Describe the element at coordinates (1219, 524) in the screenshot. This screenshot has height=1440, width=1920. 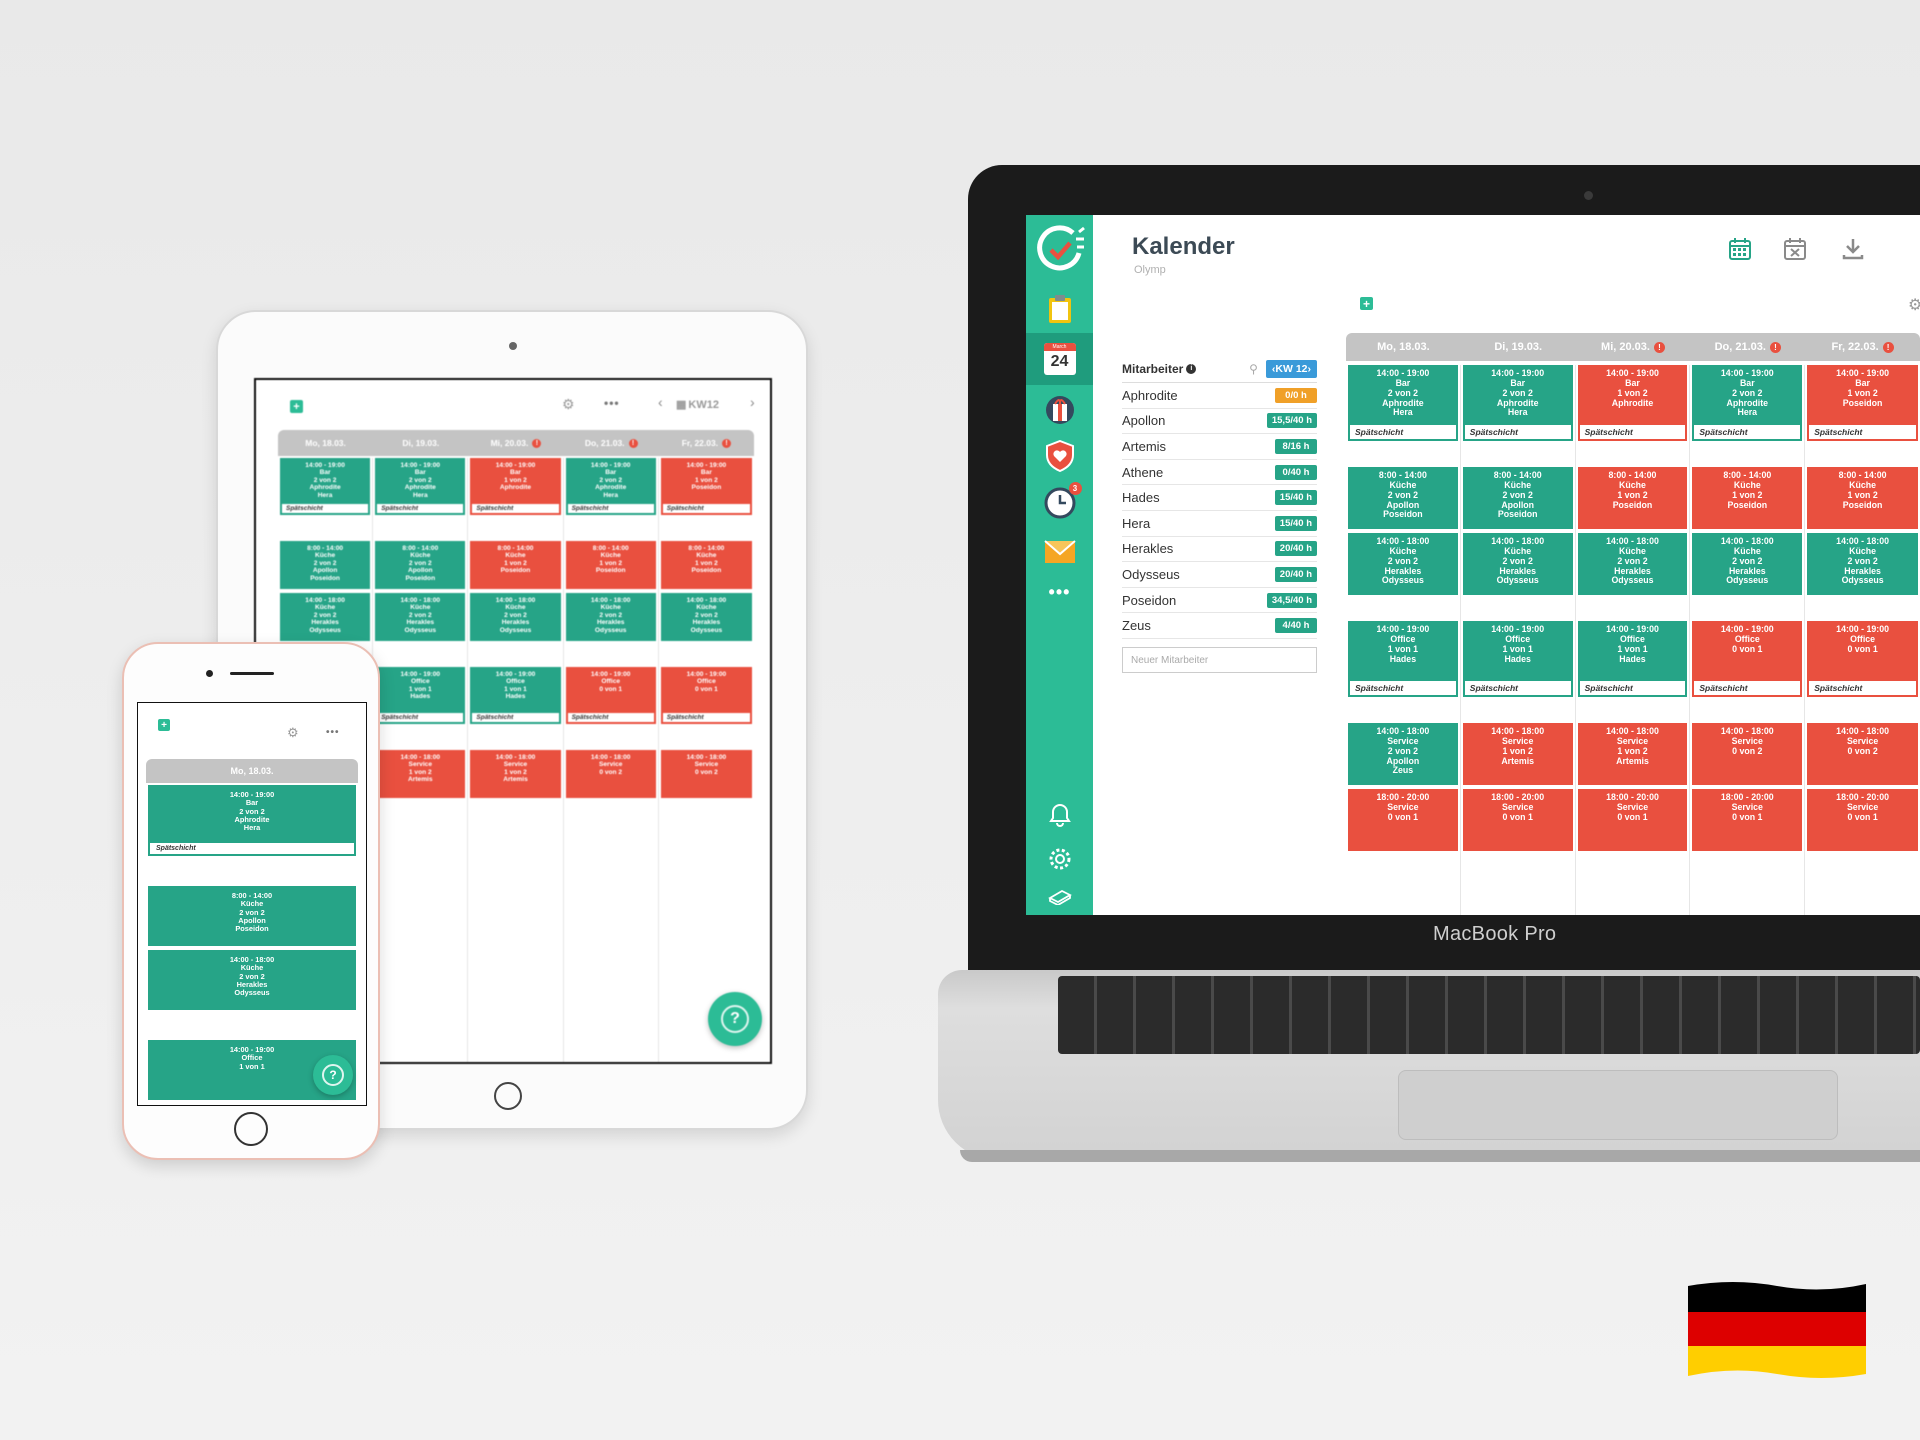
I see `employee-row: Hera 15/40 h` at that location.